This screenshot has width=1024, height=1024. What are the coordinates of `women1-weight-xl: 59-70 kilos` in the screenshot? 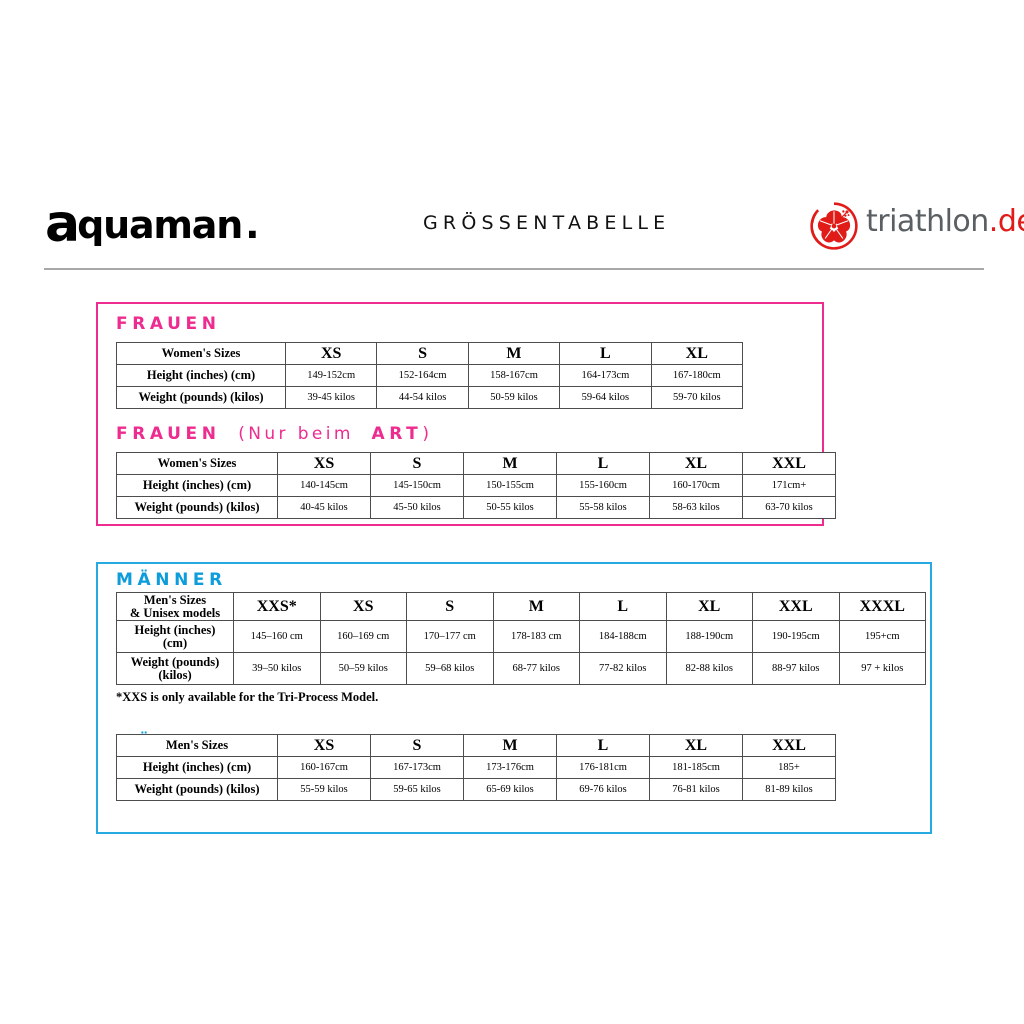 It's located at (696, 397).